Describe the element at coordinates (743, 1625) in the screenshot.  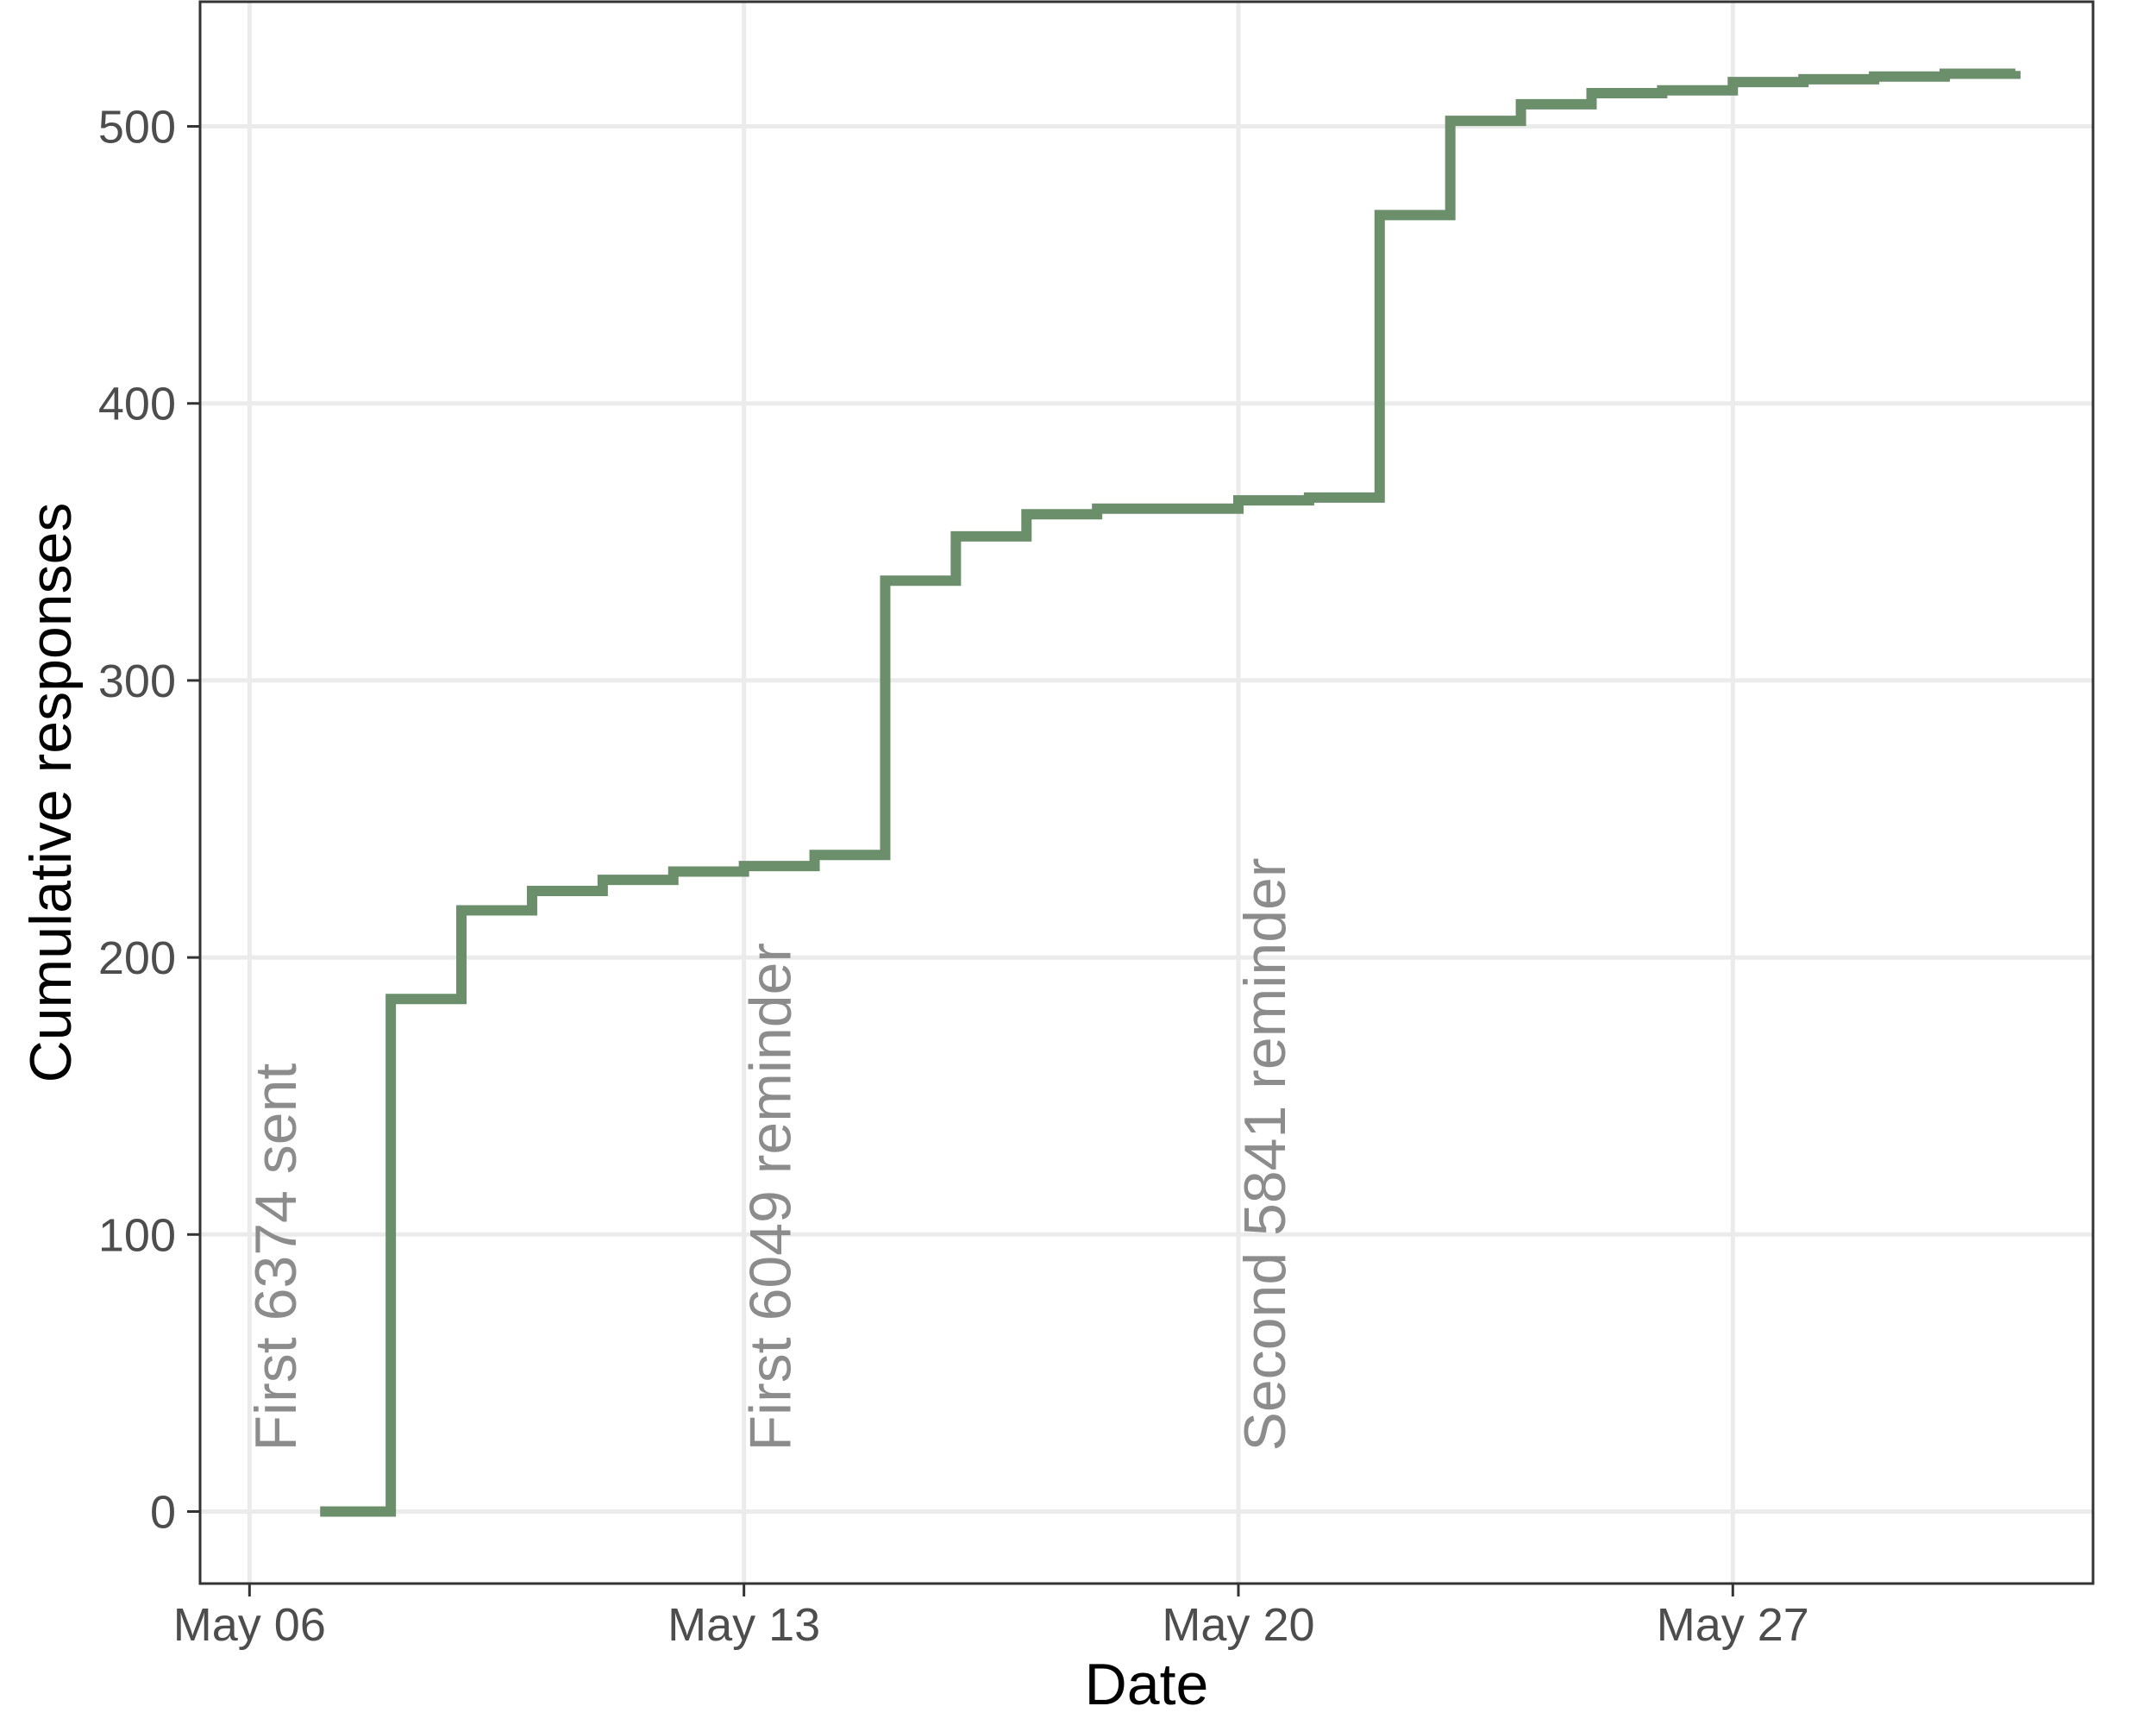
I see `x-tick-label: May 13` at that location.